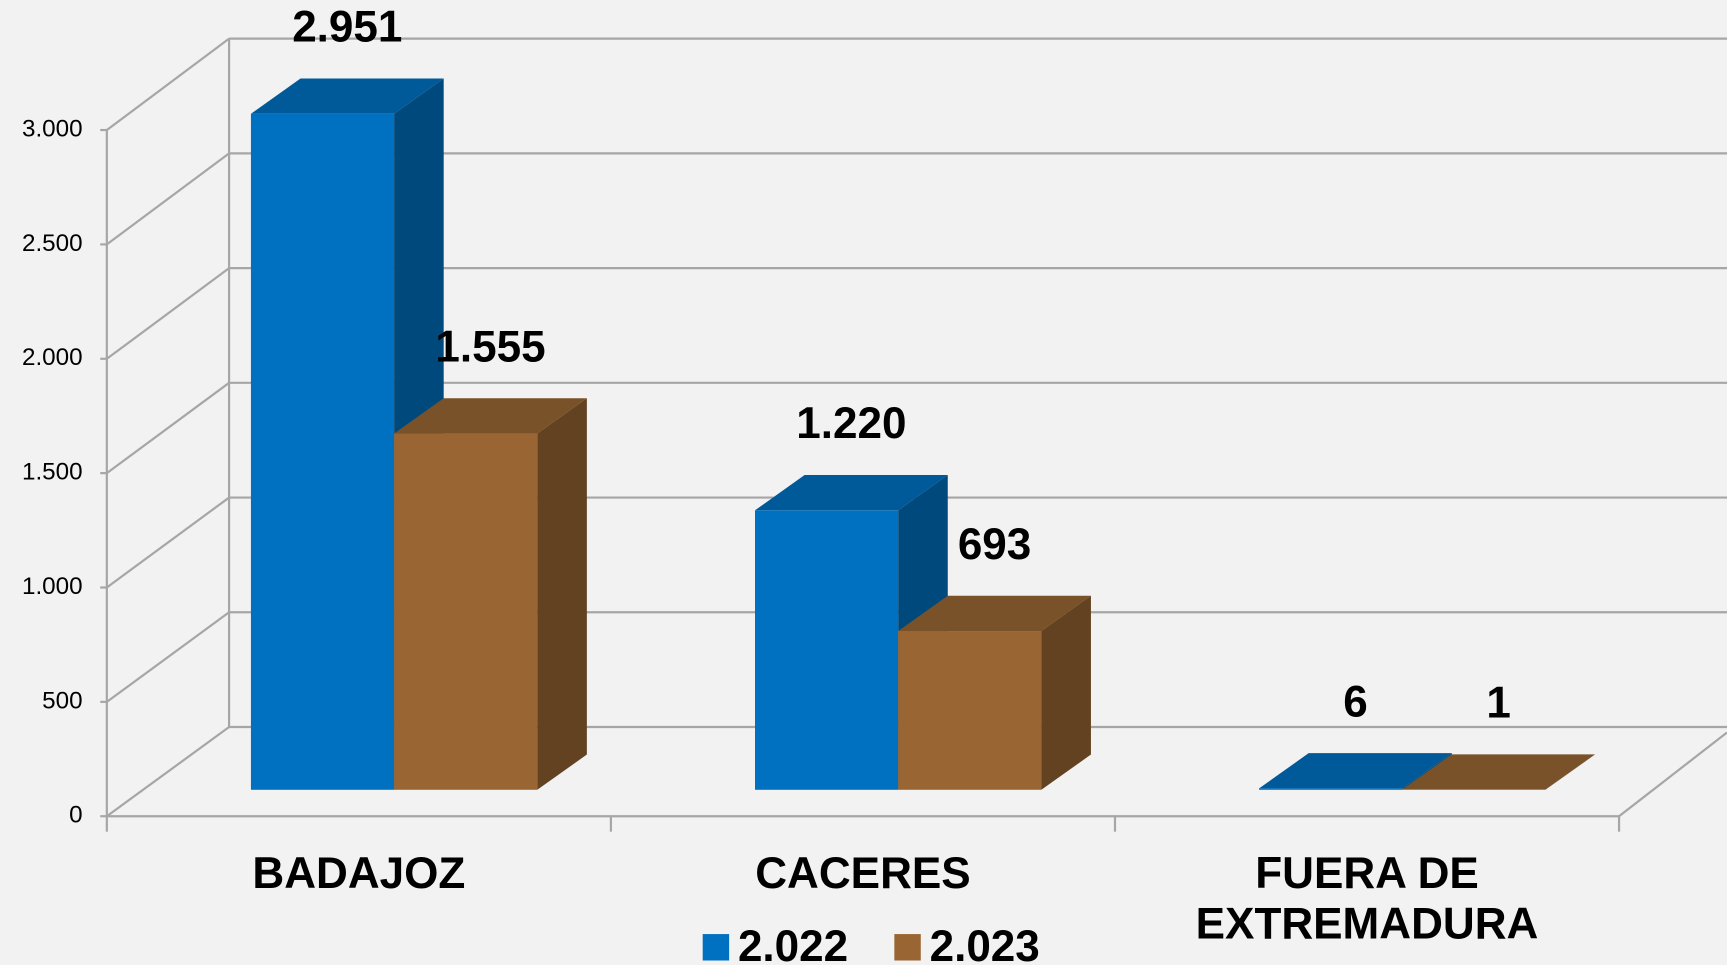 Image resolution: width=1727 pixels, height=965 pixels. I want to click on x-tick-label: CACERES, so click(863, 873).